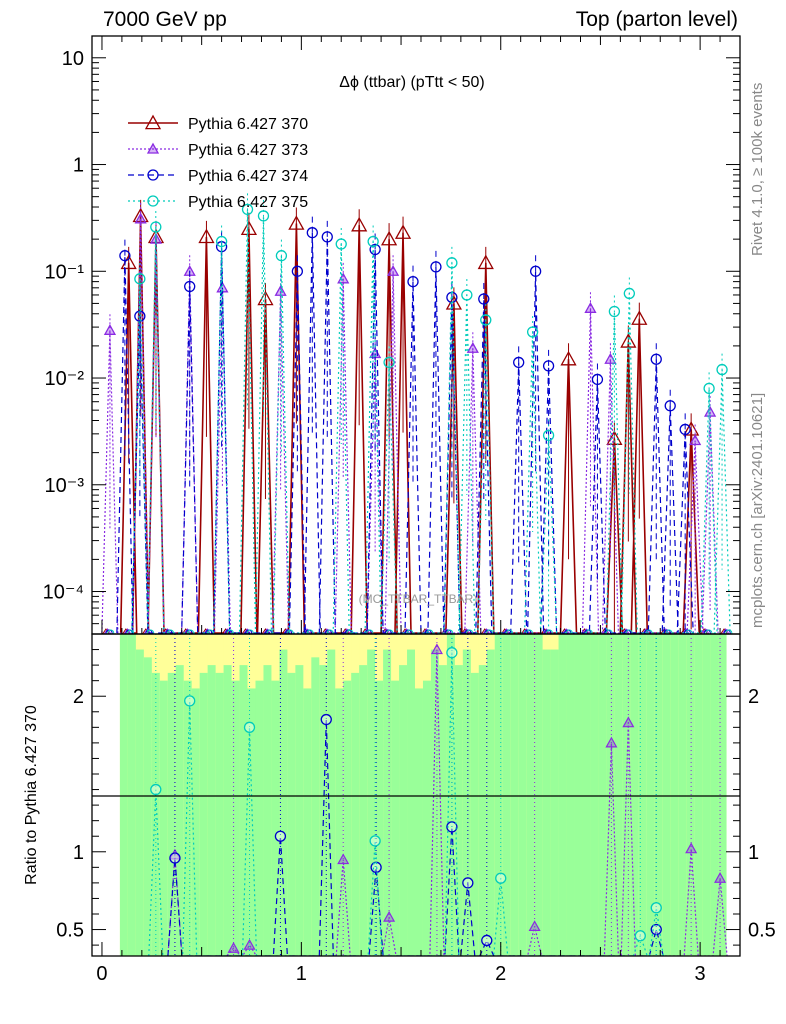 The height and width of the screenshot is (1024, 786). What do you see at coordinates (753, 697) in the screenshot?
I see `ratio-tick-label-right: 2` at bounding box center [753, 697].